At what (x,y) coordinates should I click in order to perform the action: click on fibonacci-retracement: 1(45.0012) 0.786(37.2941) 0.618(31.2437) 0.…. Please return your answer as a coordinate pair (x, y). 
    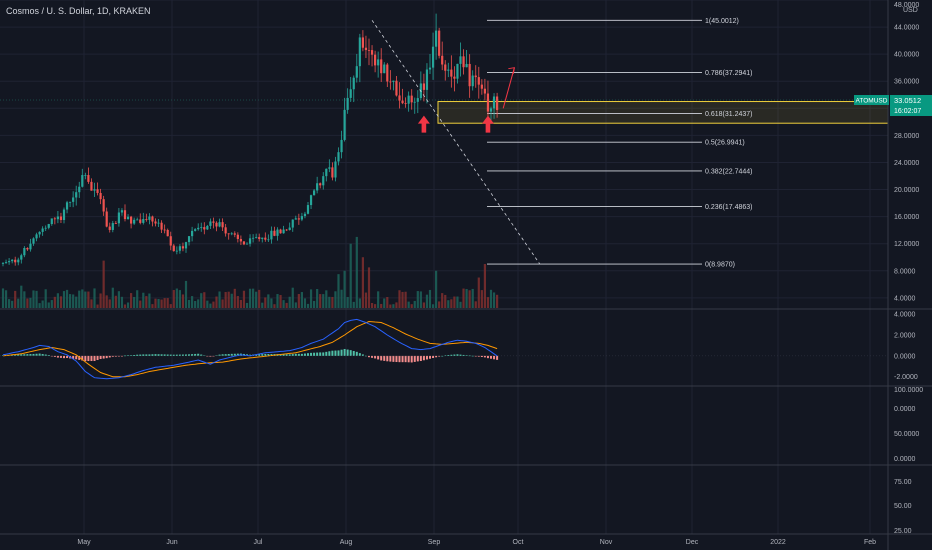
    Looking at the image, I should click on (619, 143).